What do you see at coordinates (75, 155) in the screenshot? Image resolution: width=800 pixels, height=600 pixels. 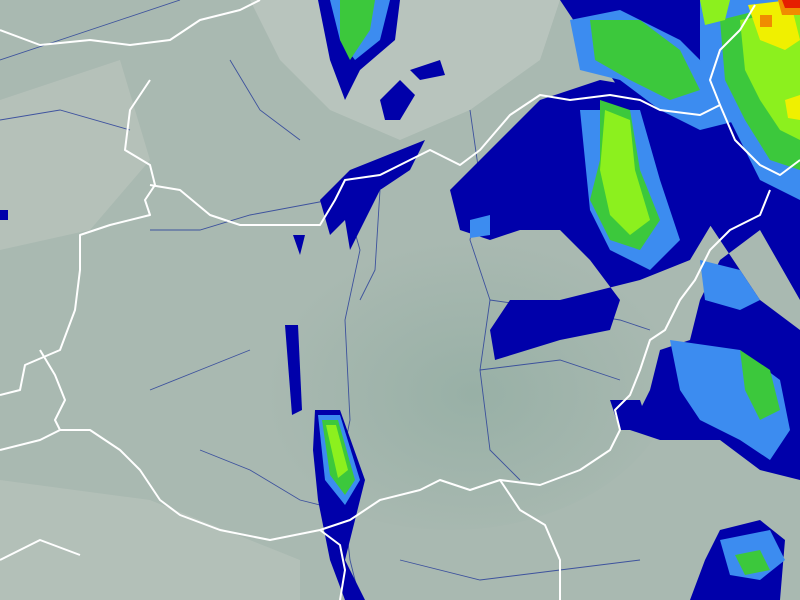 I see `highland-west` at bounding box center [75, 155].